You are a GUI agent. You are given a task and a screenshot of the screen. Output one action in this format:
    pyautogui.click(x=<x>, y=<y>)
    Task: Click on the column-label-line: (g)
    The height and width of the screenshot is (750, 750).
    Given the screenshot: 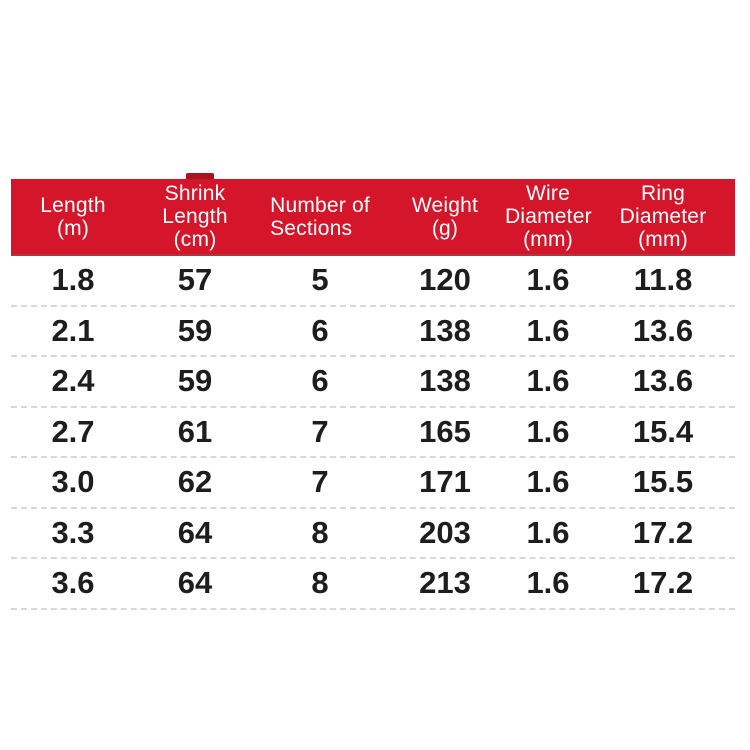 What is the action you would take?
    pyautogui.click(x=445, y=228)
    